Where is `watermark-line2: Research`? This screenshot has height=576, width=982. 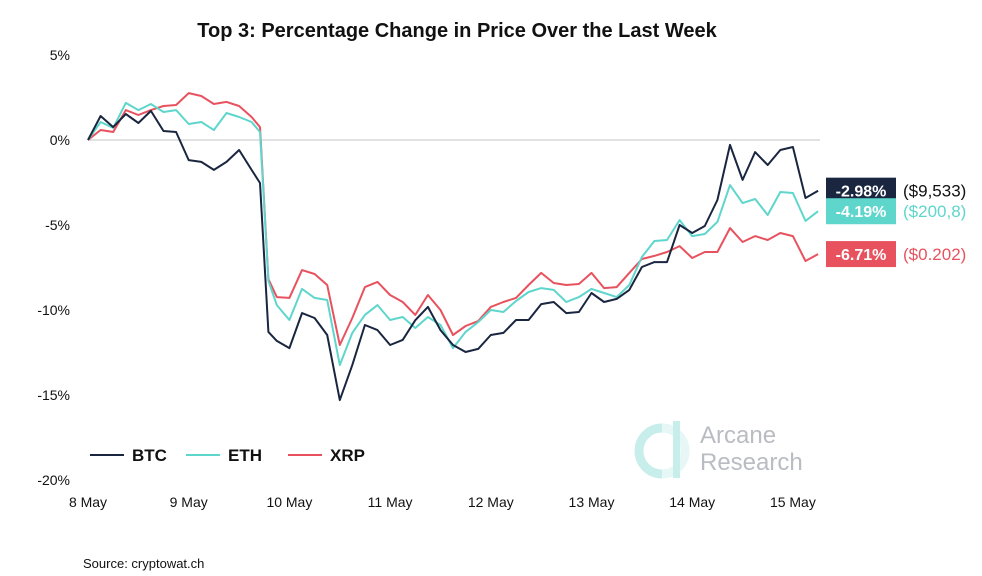 watermark-line2: Research is located at coordinates (751, 462).